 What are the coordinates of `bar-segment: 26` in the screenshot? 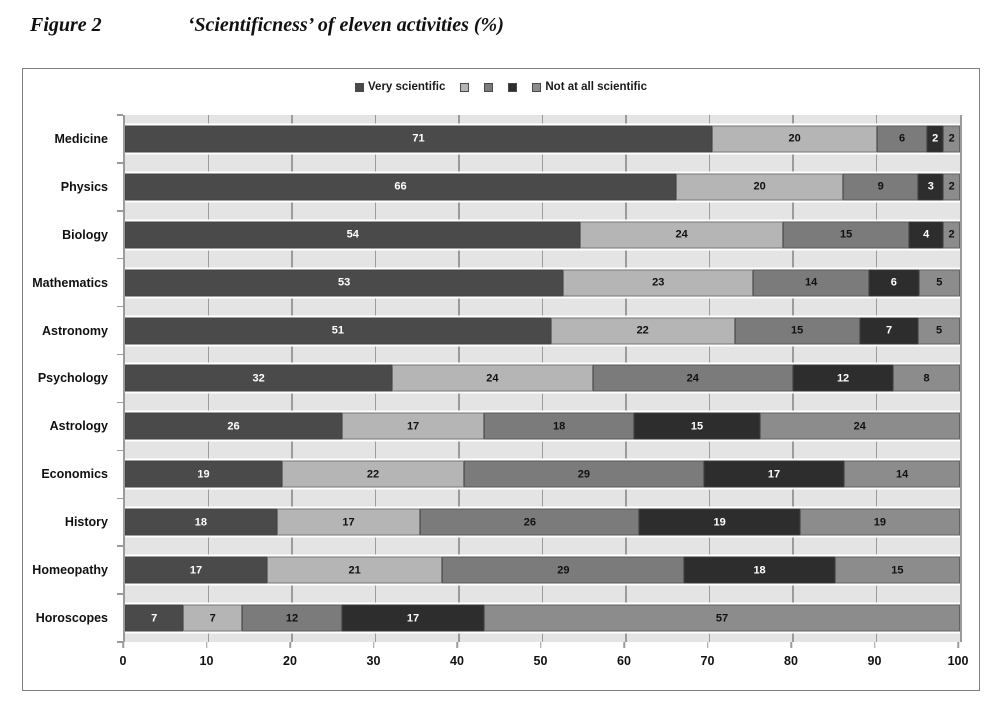 It's located at (530, 522).